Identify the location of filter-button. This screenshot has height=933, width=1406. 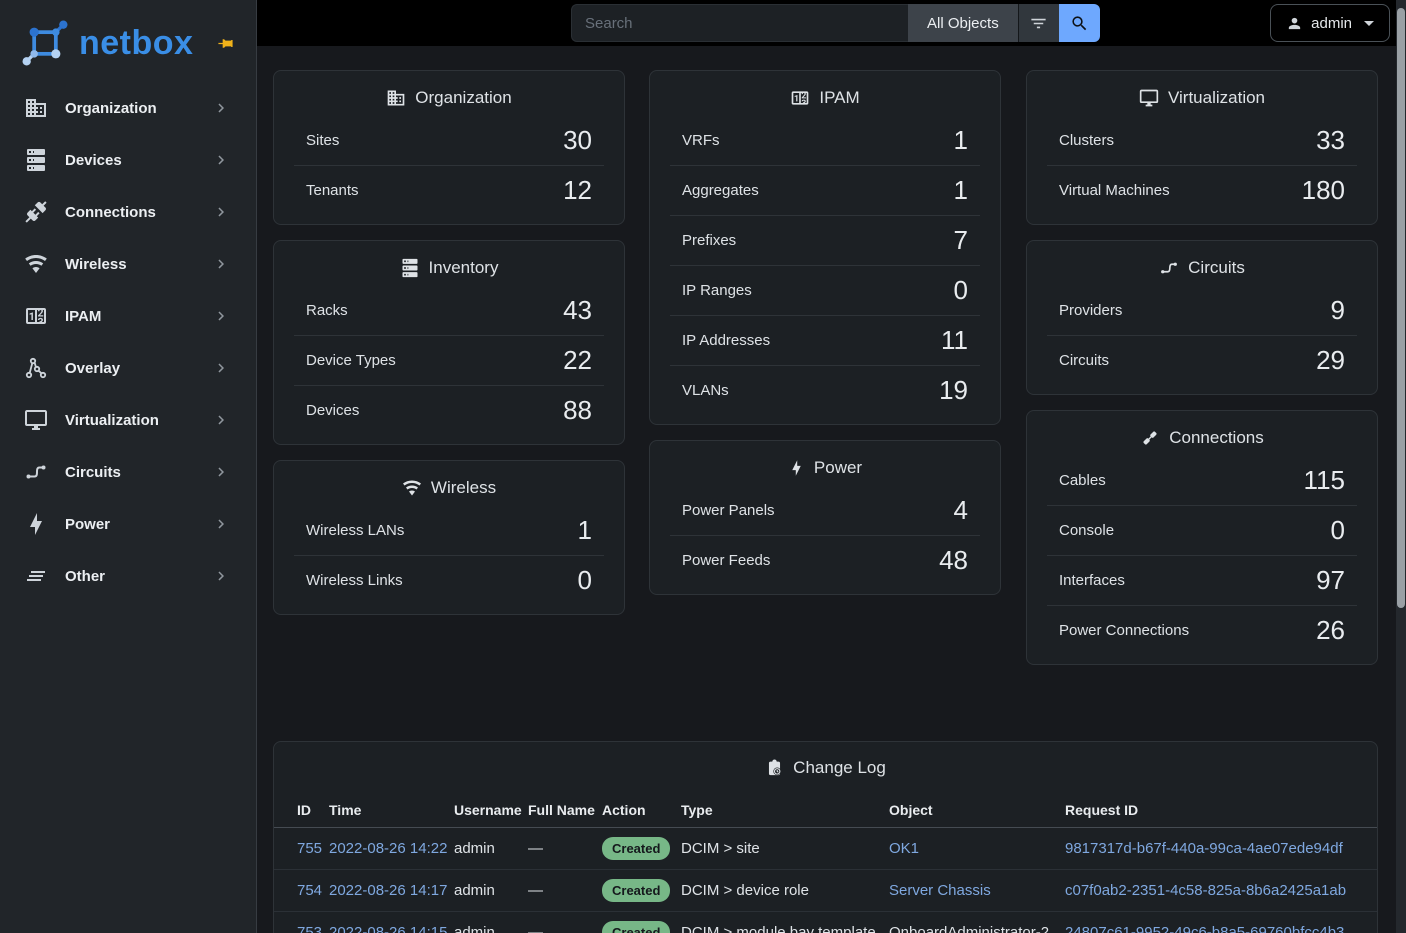
(1038, 23).